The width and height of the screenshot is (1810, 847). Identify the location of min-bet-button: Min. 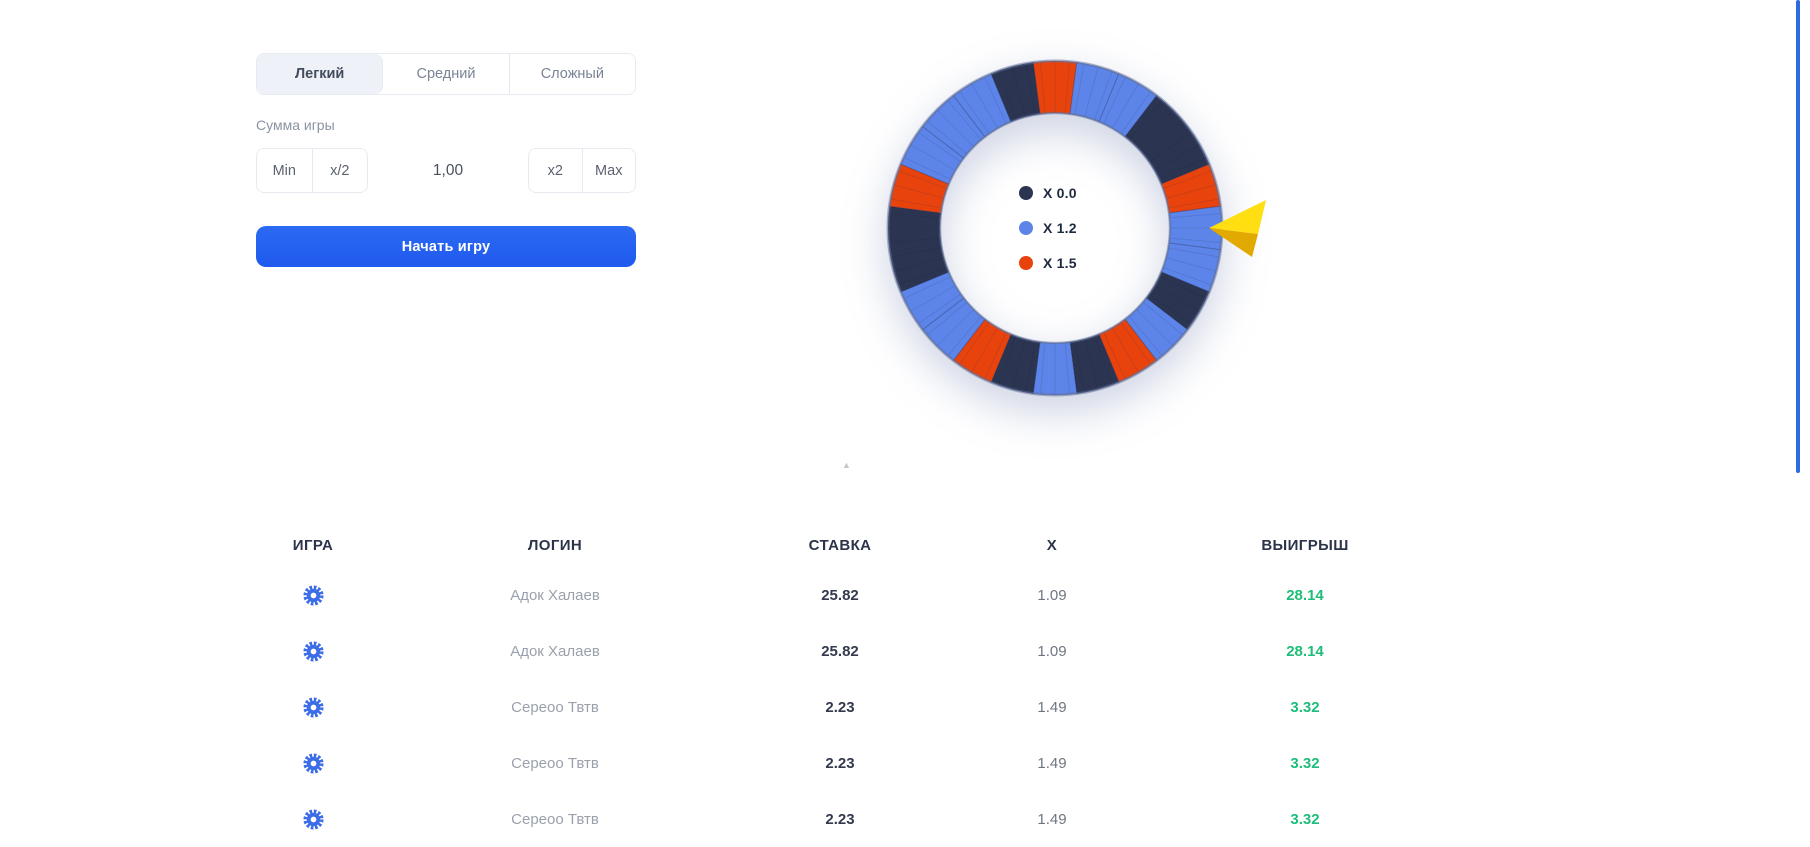
(284, 170).